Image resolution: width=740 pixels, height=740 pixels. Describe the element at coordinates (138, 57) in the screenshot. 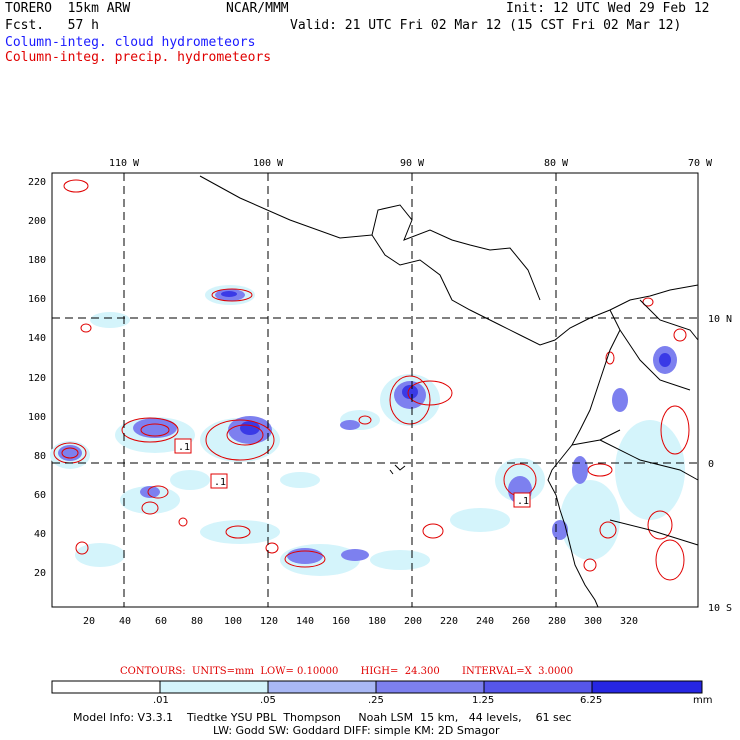

I see `precip-field-label: Column-integ. precip. hydrometeors` at that location.